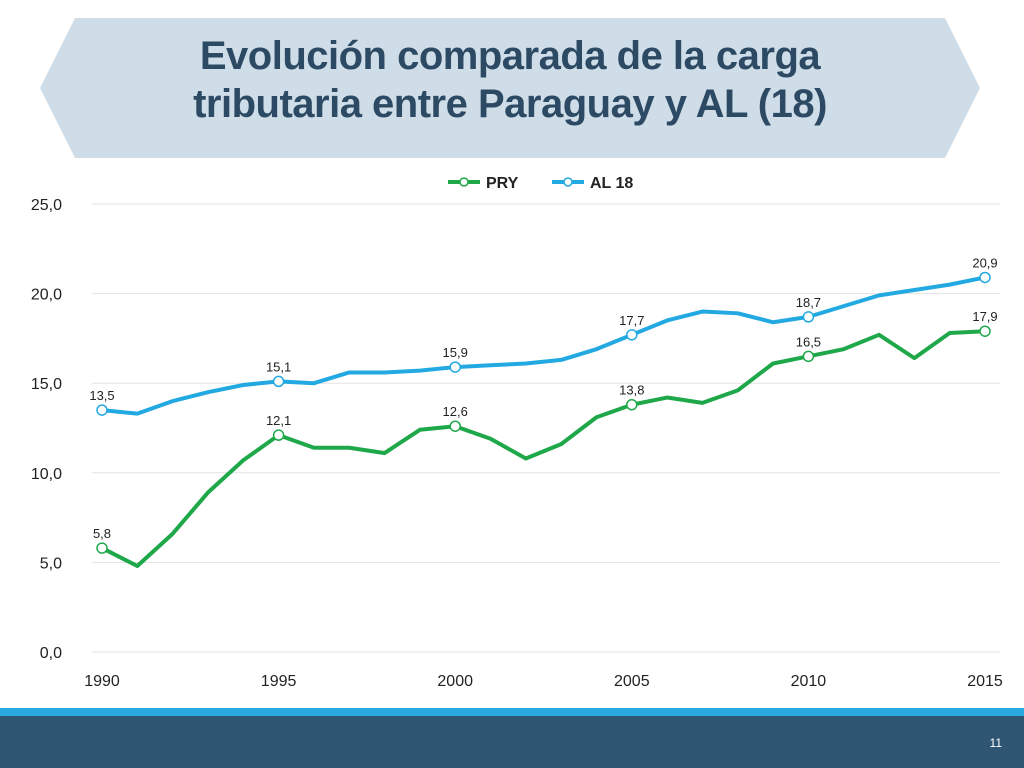 Image resolution: width=1024 pixels, height=768 pixels. I want to click on data-label: 12,1, so click(278, 420).